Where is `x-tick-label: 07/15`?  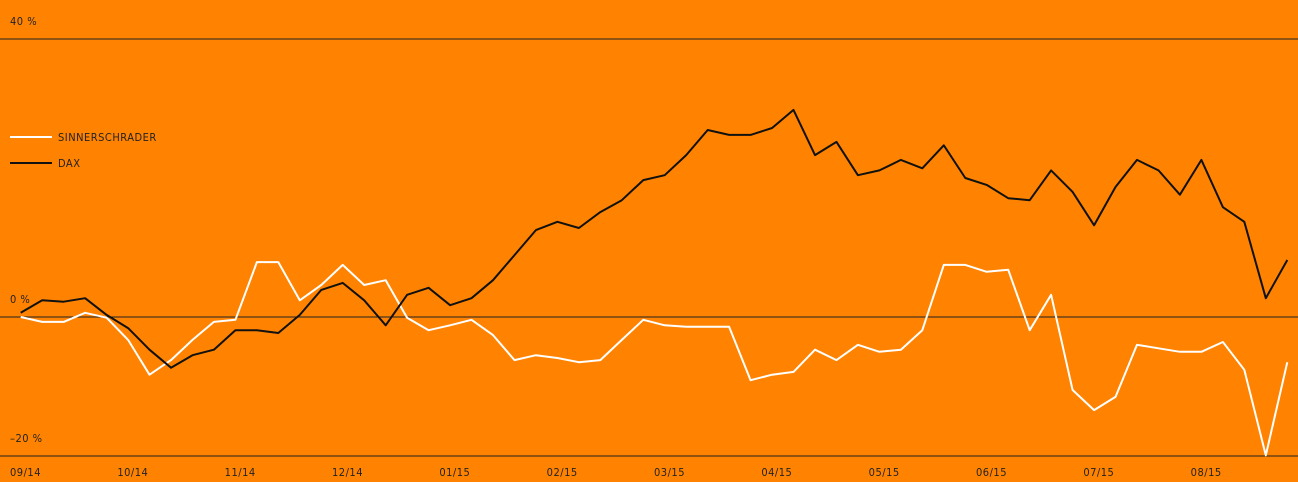 x-tick-label: 07/15 is located at coordinates (1098, 472).